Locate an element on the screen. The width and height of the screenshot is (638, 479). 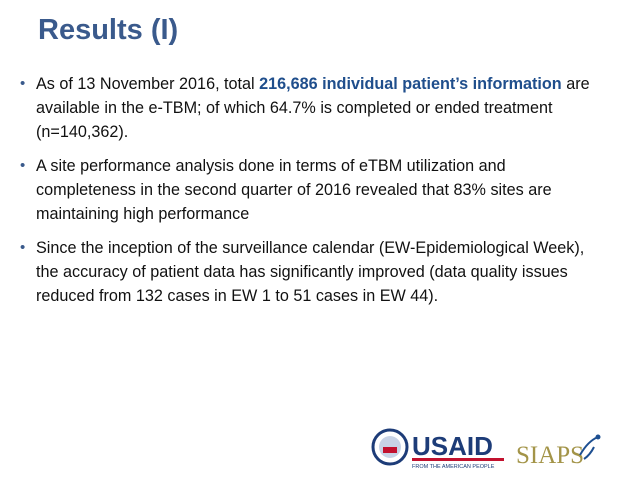
usaid-wordmark: USAID is located at coordinates (452, 446).